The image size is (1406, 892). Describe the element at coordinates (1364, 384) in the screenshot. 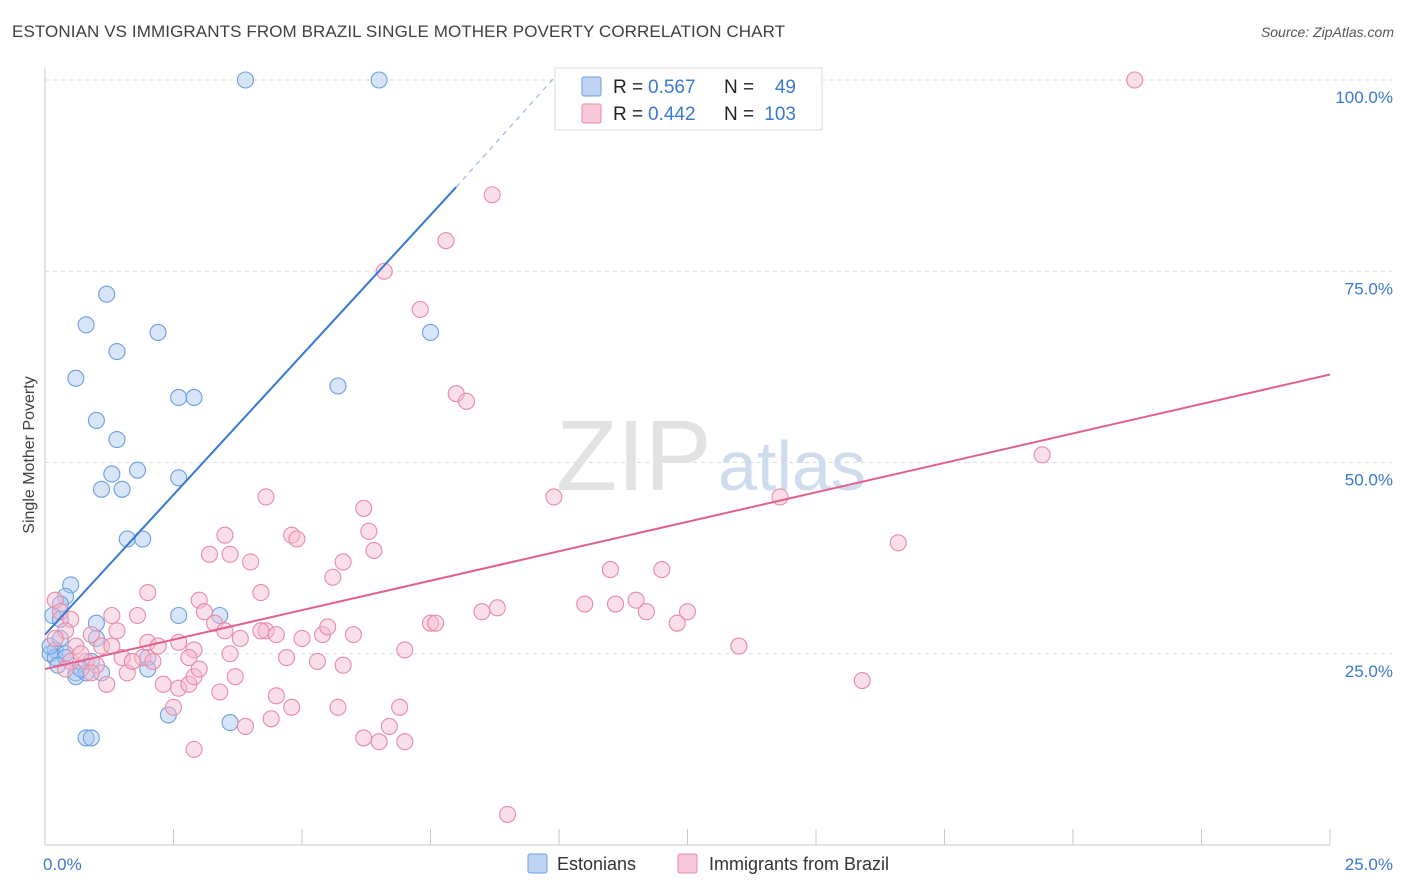

I see `y-tick-labels: 25.0% 50.0% 75.0% 100.0%` at that location.